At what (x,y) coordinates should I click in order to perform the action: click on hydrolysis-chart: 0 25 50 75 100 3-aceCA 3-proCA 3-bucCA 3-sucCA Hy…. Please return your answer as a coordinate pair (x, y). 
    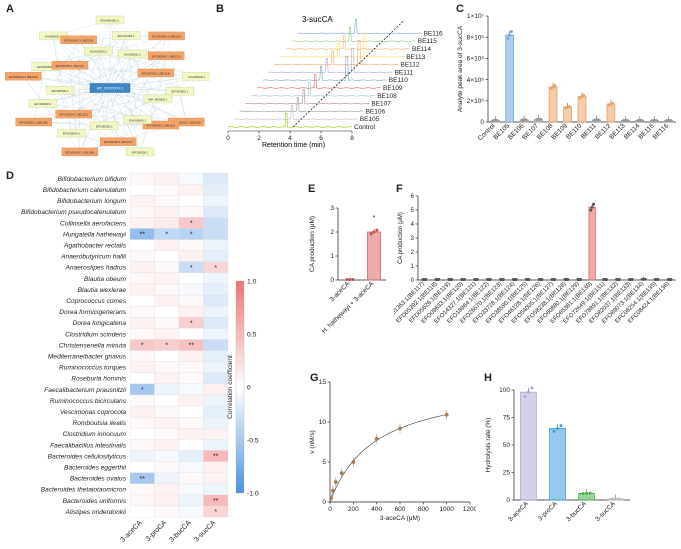
    Looking at the image, I should click on (557, 454).